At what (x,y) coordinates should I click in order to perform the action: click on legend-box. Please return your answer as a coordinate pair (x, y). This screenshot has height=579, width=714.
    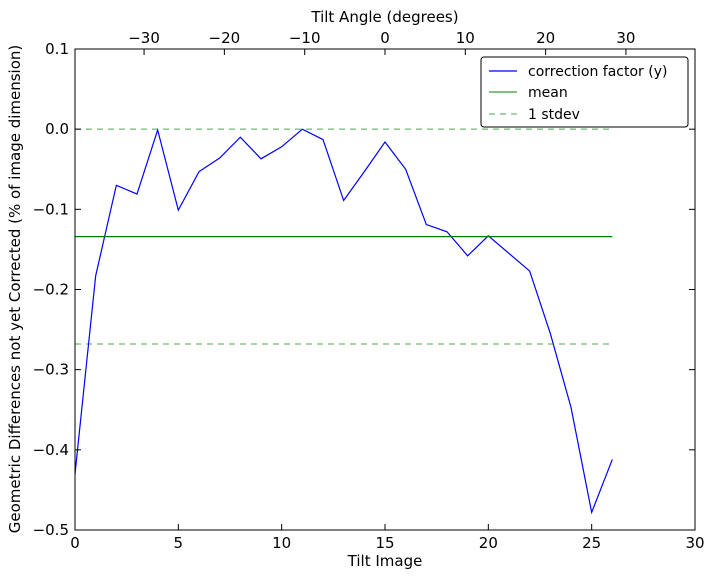
    Looking at the image, I should click on (584, 92).